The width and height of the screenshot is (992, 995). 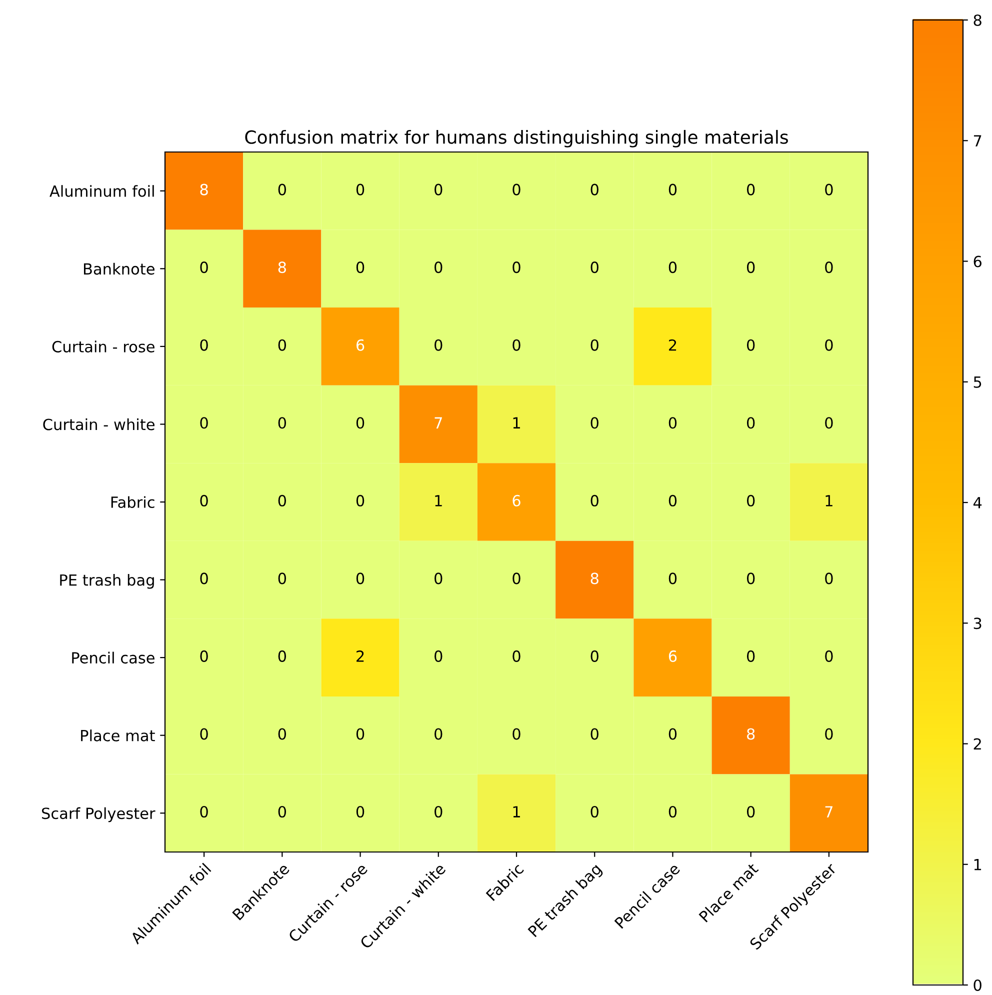 What do you see at coordinates (978, 382) in the screenshot?
I see `color-bar-label: 5` at bounding box center [978, 382].